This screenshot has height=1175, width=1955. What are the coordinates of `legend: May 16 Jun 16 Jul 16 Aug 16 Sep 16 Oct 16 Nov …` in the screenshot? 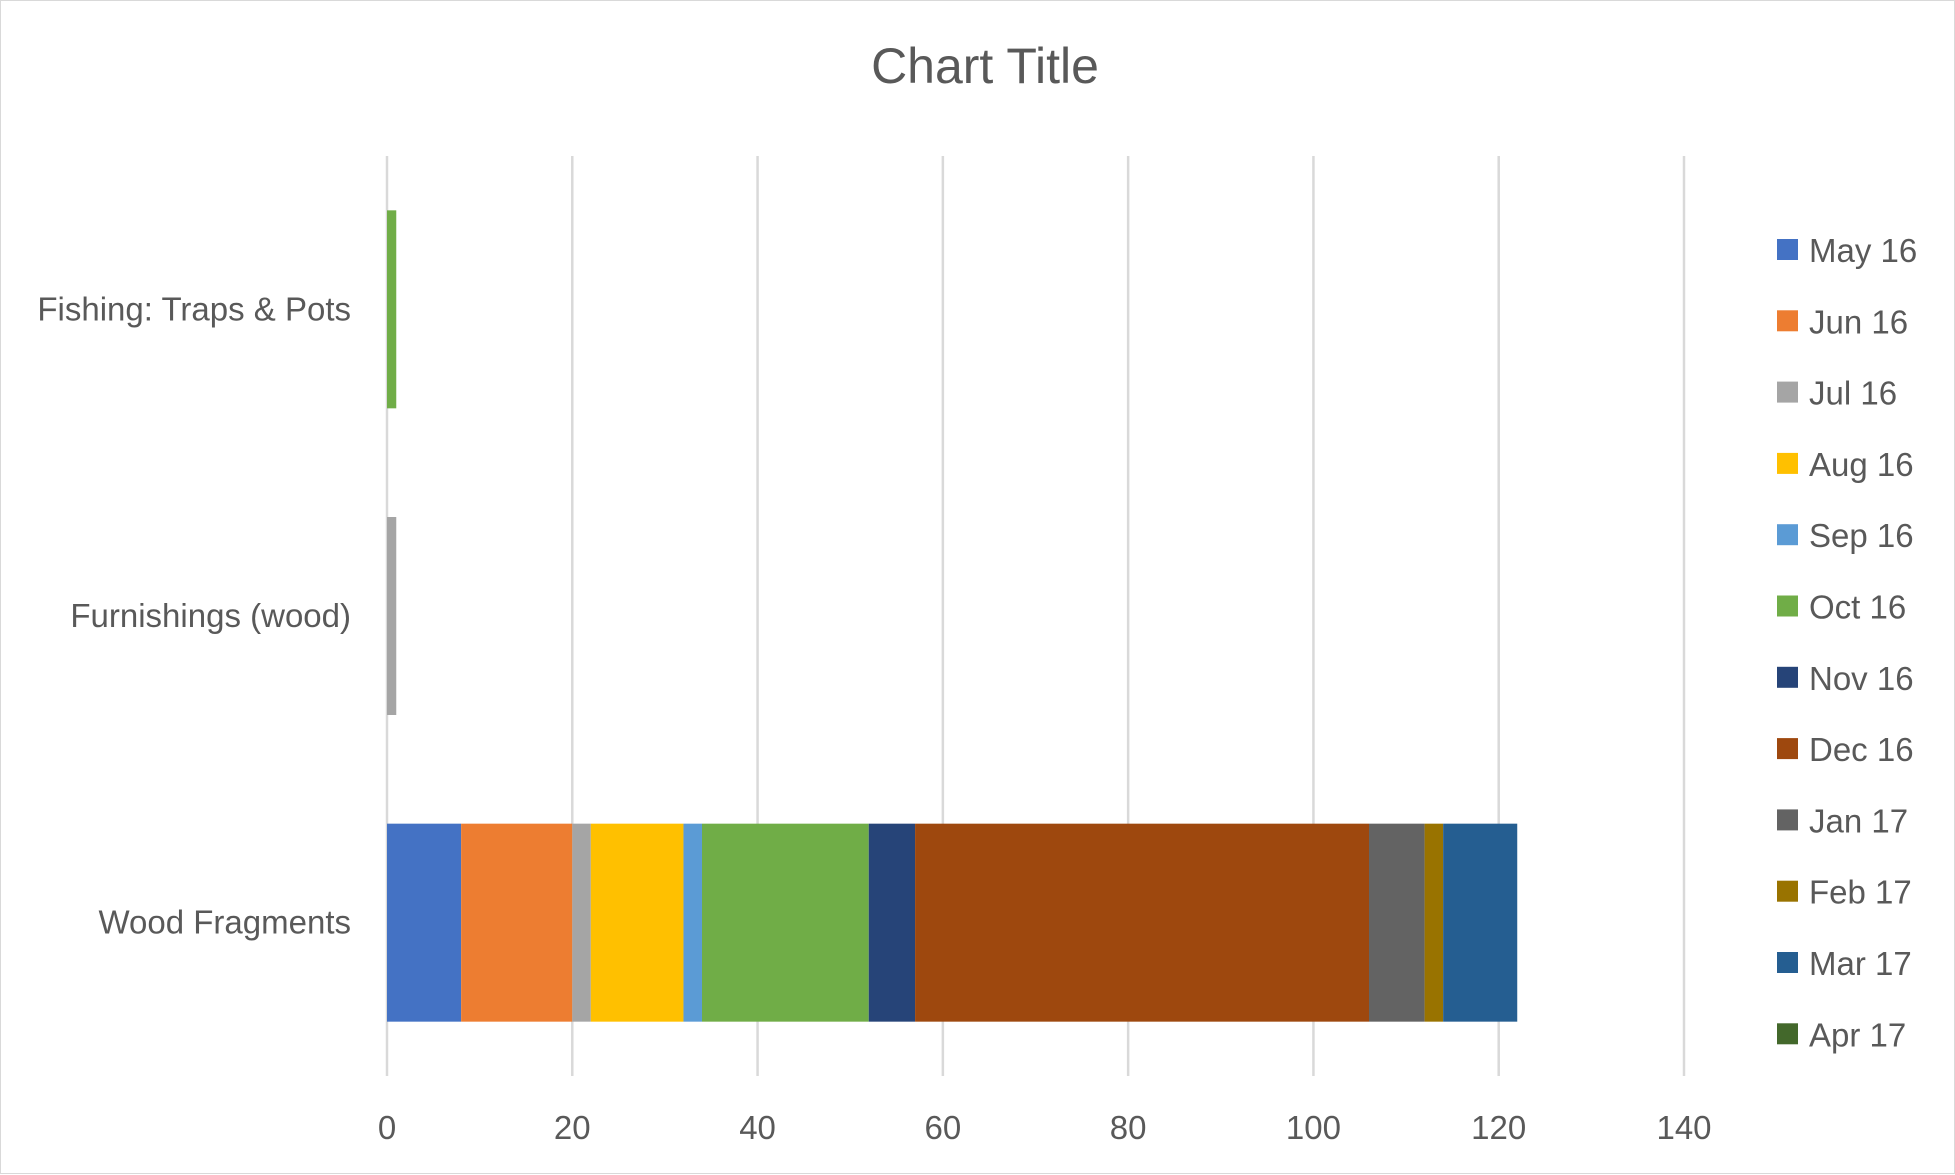 It's located at (1847, 642).